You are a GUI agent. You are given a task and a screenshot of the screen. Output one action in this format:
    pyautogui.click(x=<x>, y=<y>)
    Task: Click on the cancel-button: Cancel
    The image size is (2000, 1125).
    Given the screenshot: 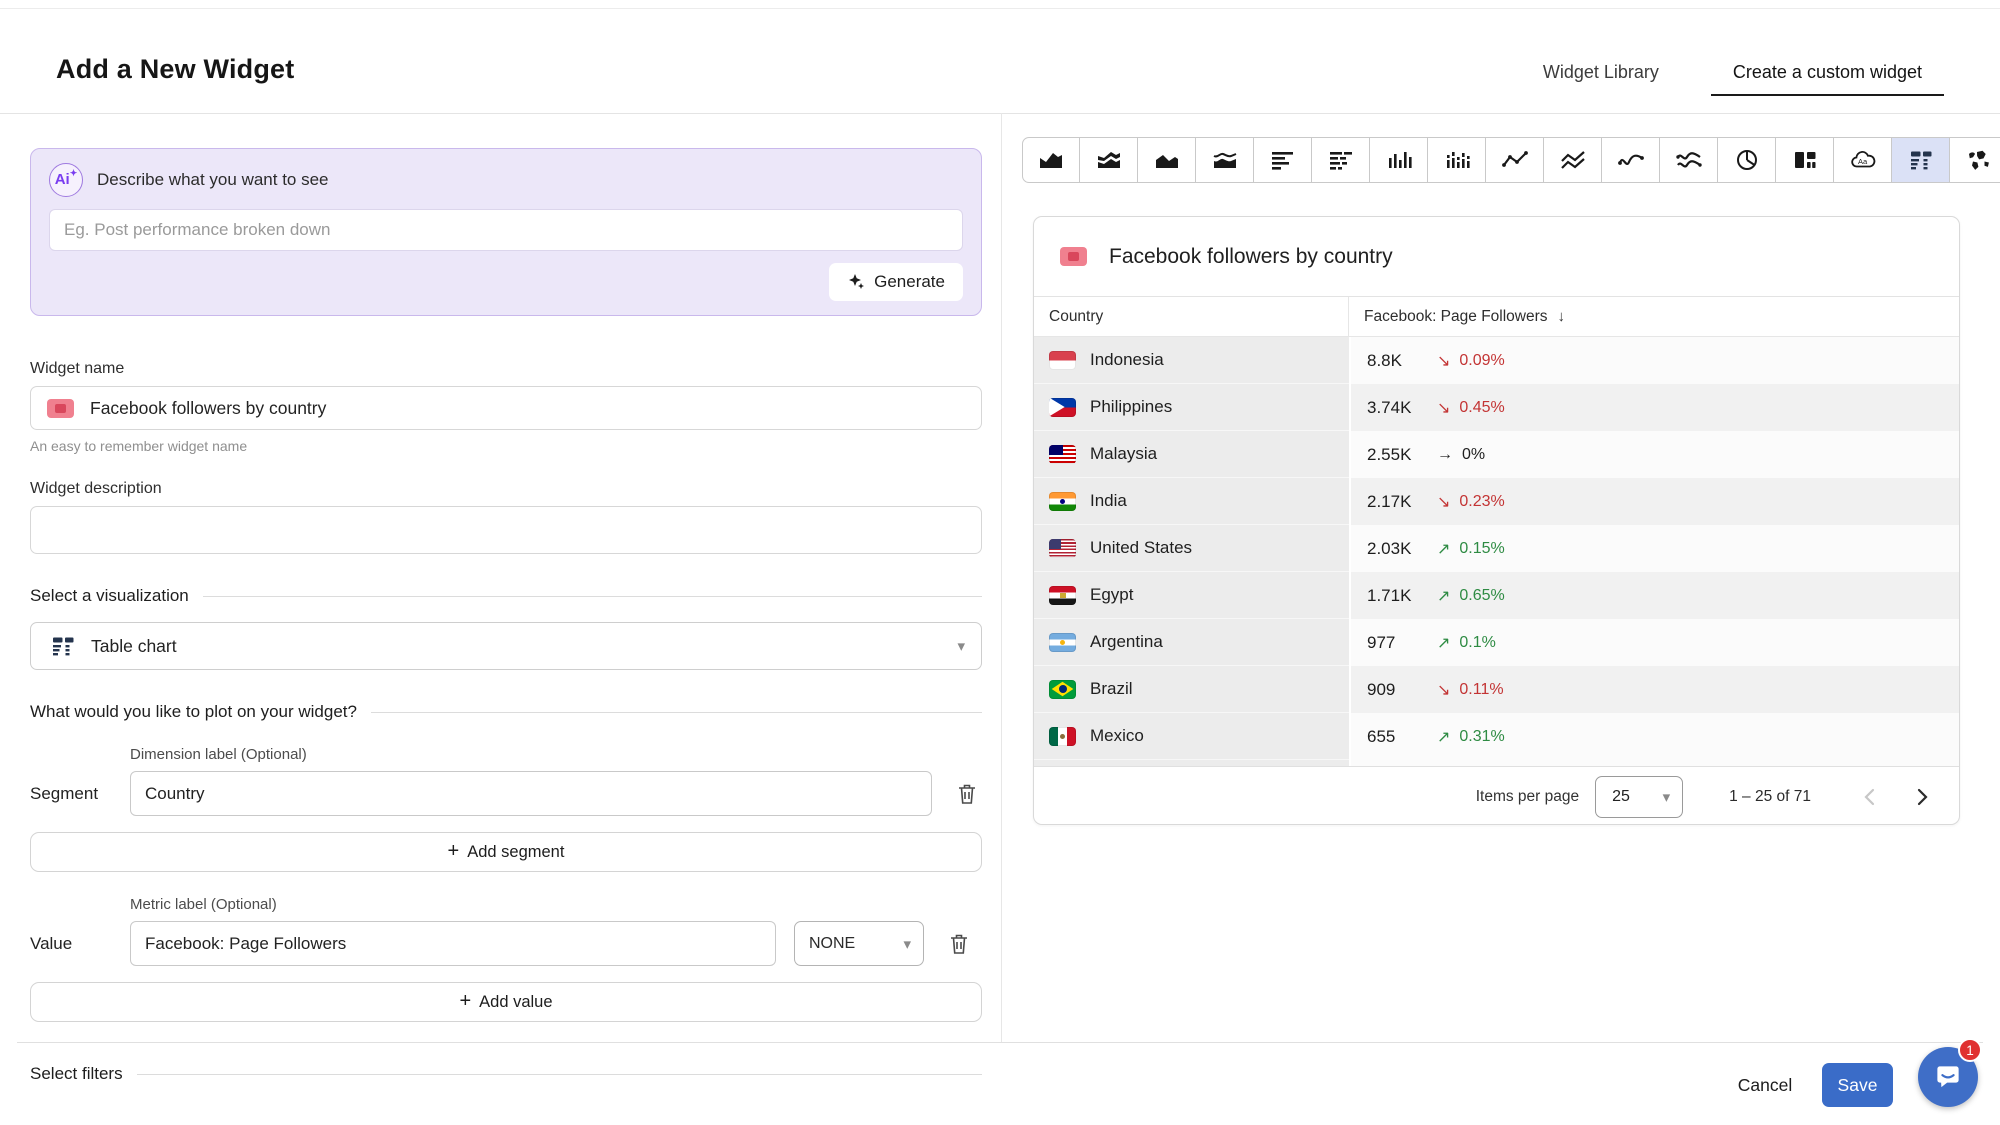 What is the action you would take?
    pyautogui.click(x=1765, y=1085)
    